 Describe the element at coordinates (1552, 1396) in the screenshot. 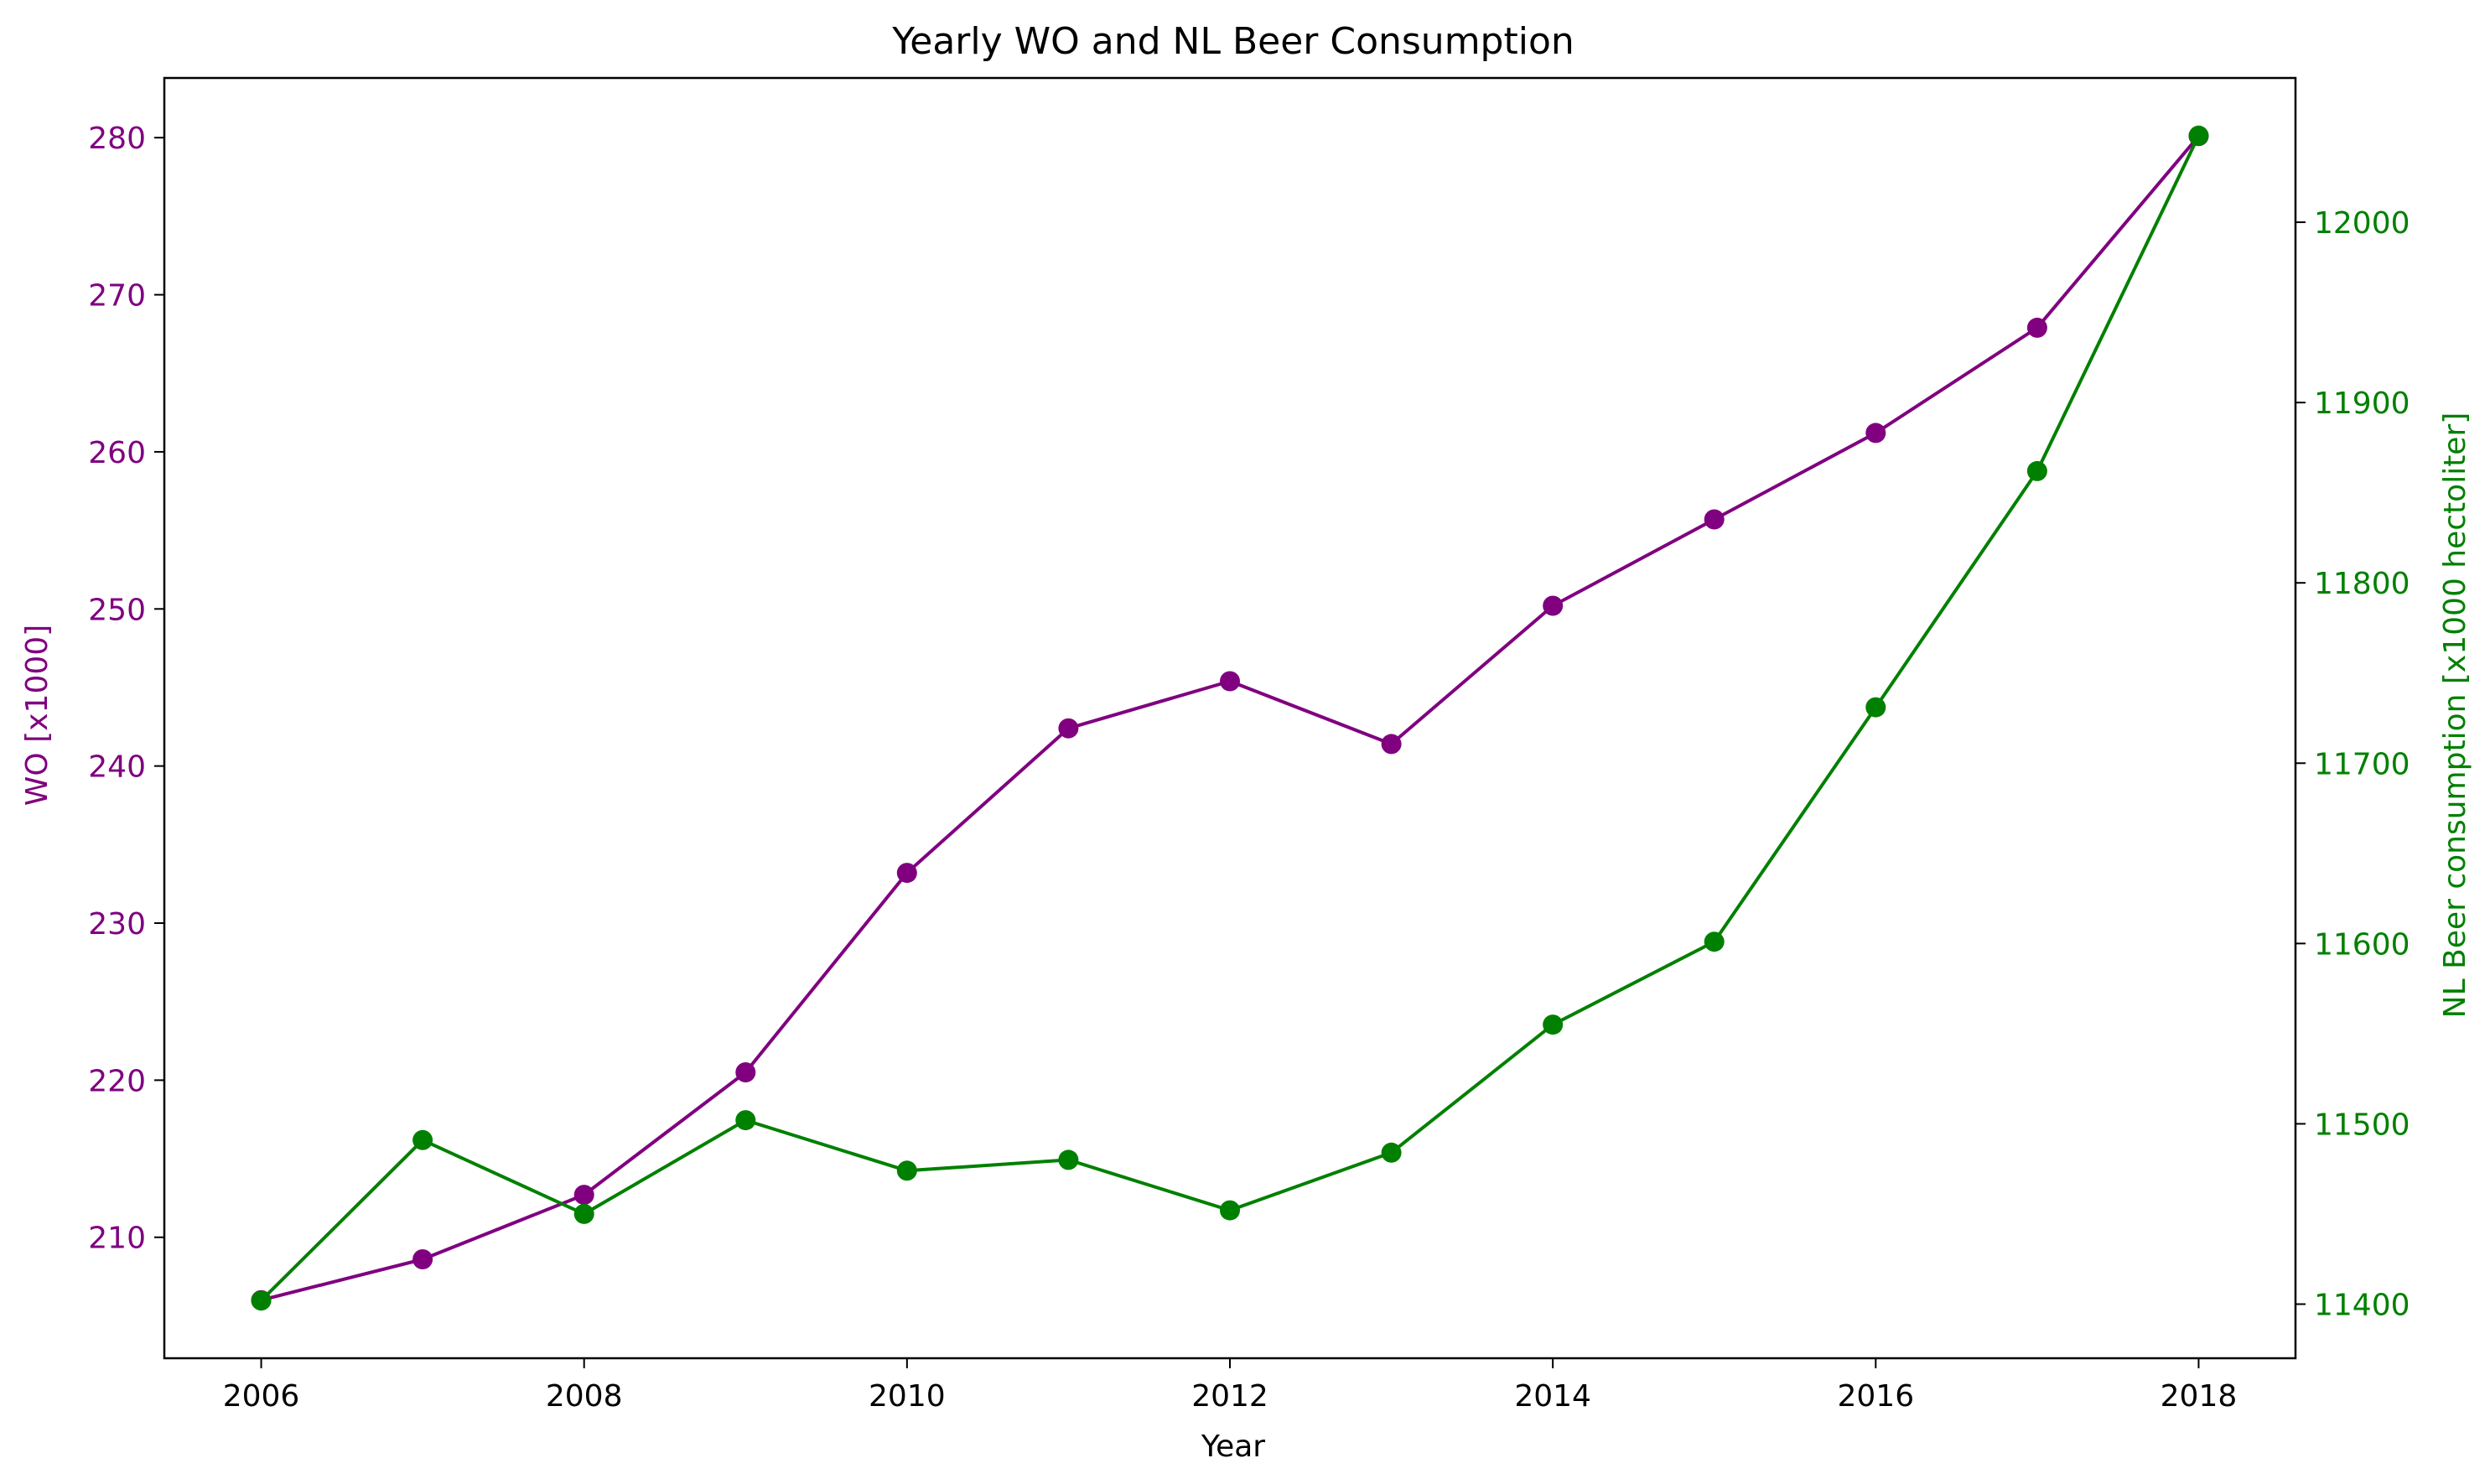

I see `x-tick-label: 2014` at that location.